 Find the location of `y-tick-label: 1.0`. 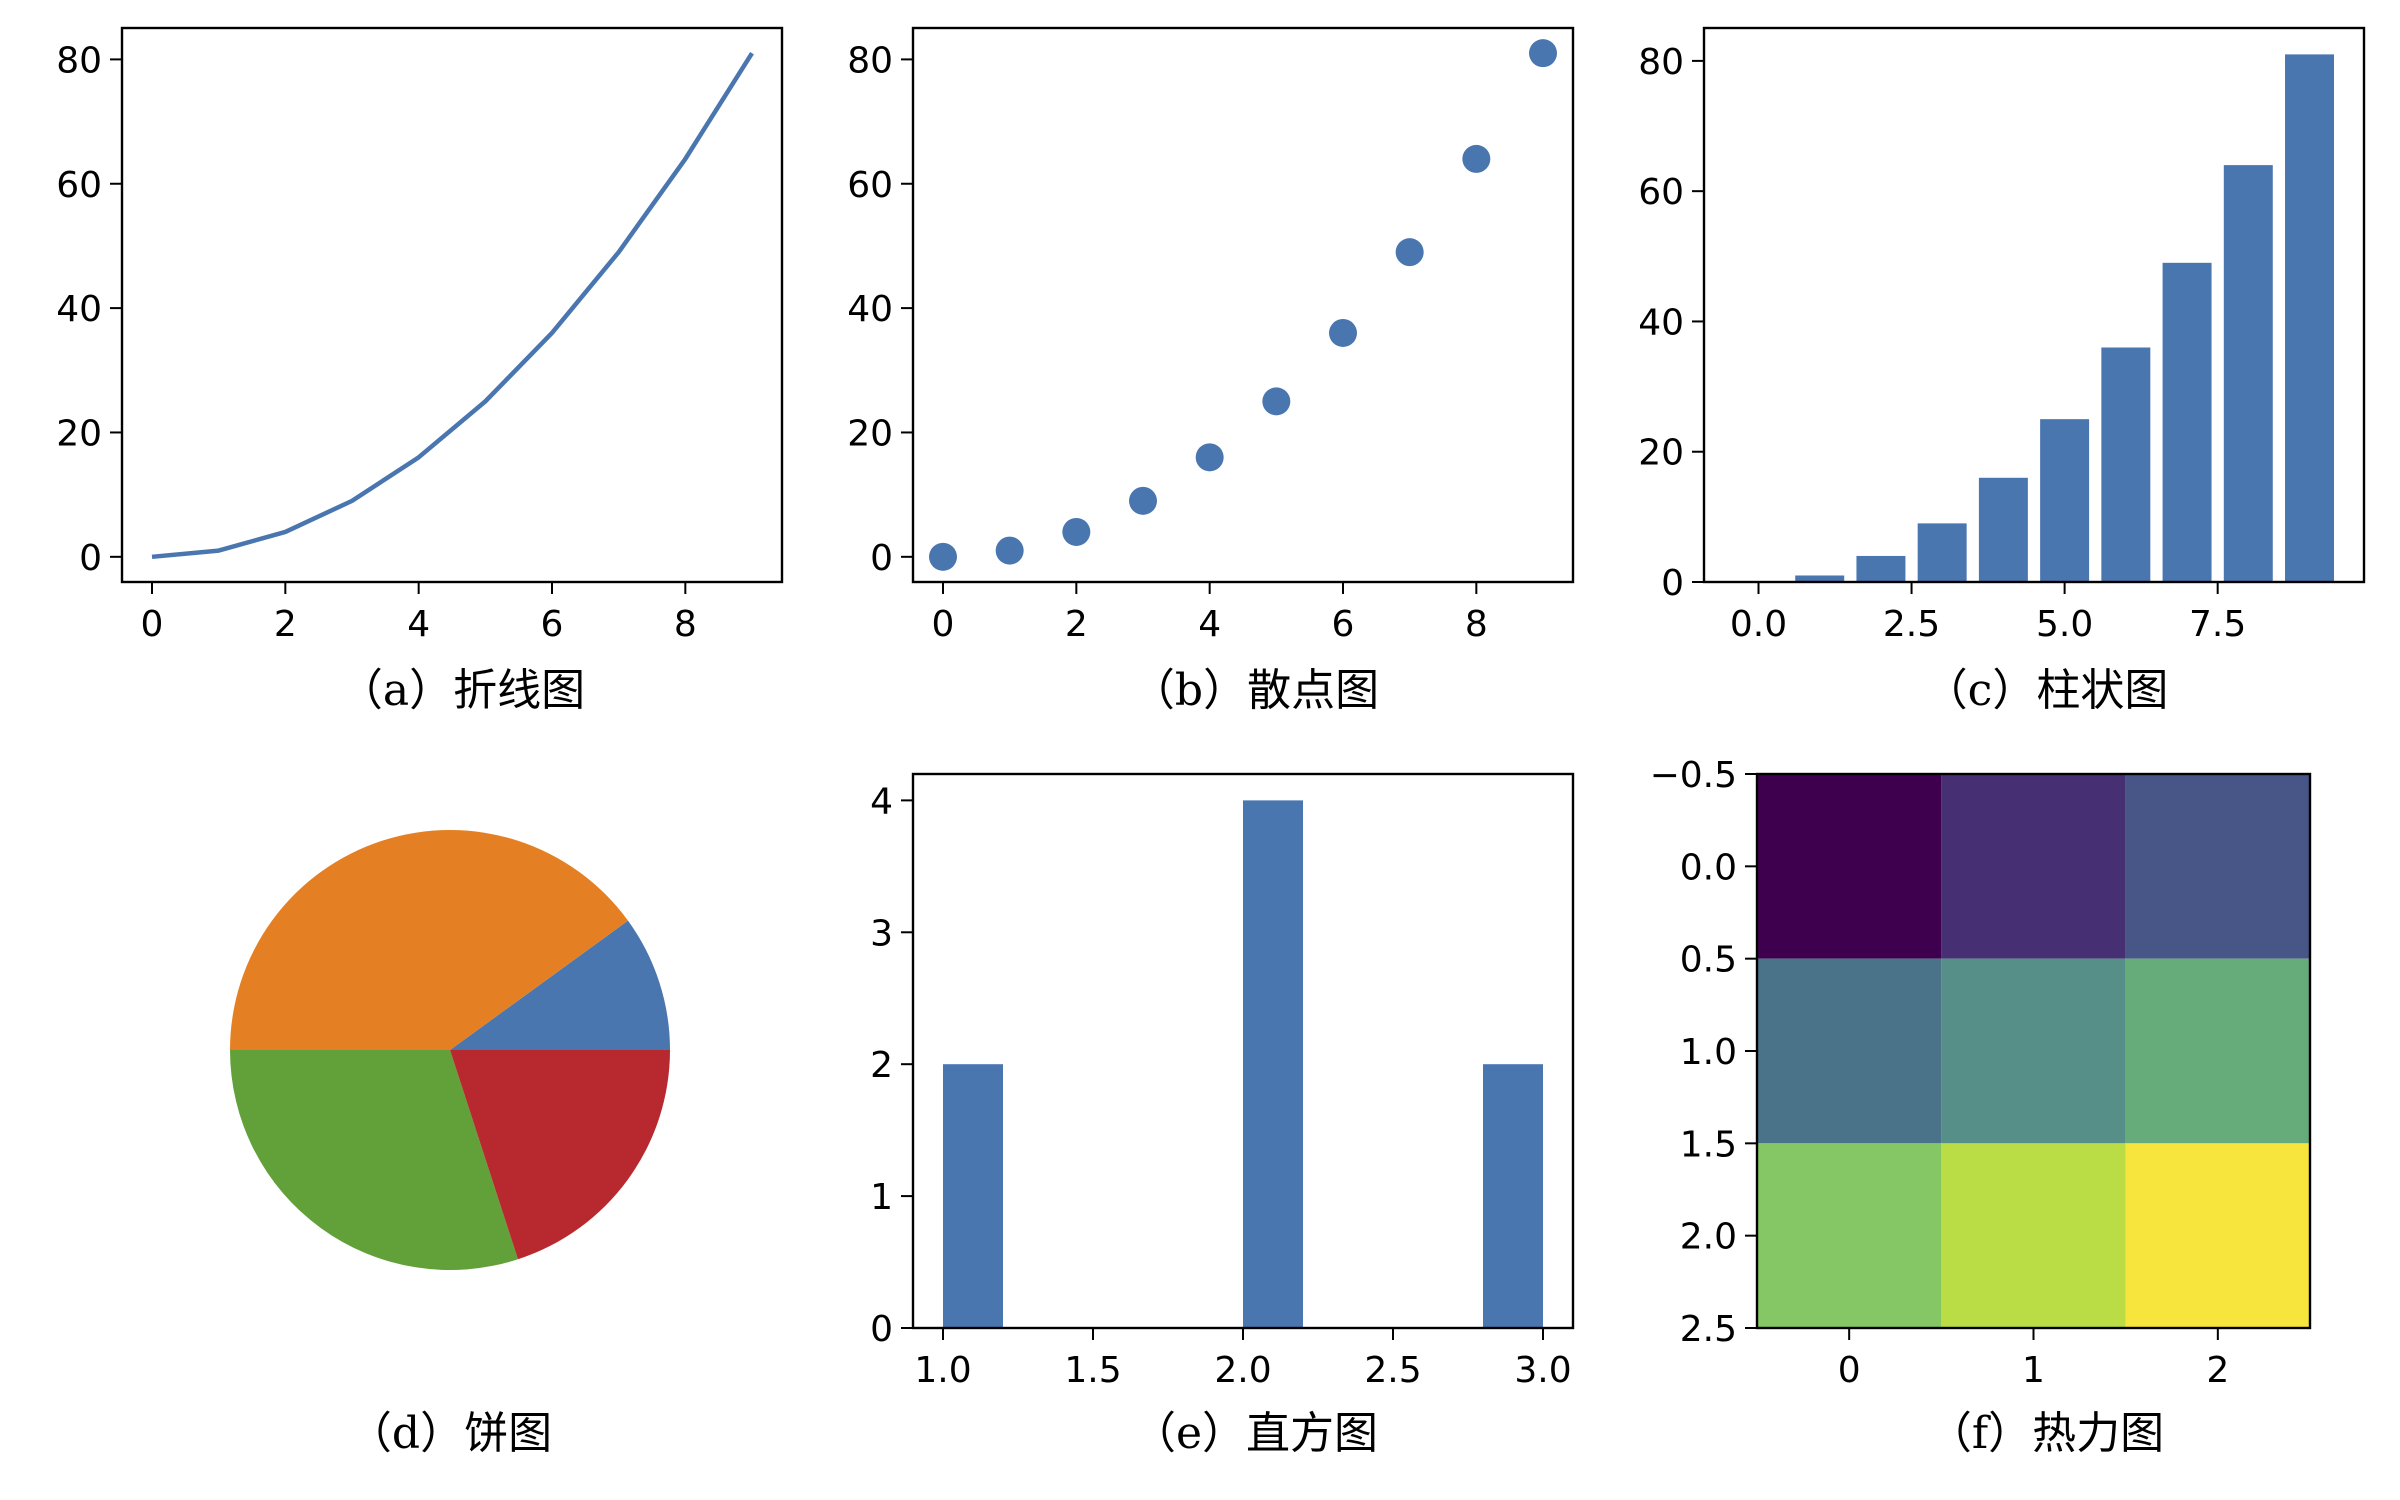

y-tick-label: 1.0 is located at coordinates (1708, 1052).